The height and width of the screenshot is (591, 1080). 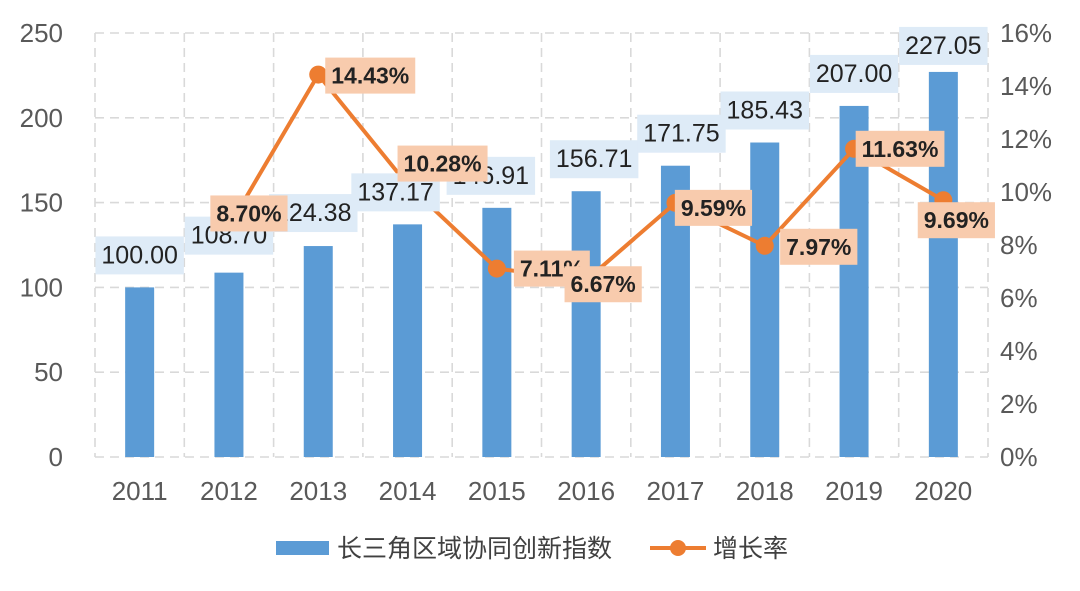 I want to click on legend: 长三角区域协同创新指数 增长率, so click(x=532, y=548).